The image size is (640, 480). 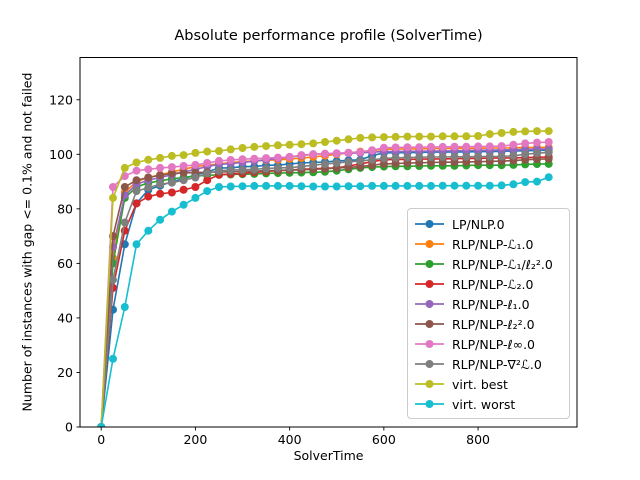 I want to click on x-tick-label: 400, so click(x=290, y=439).